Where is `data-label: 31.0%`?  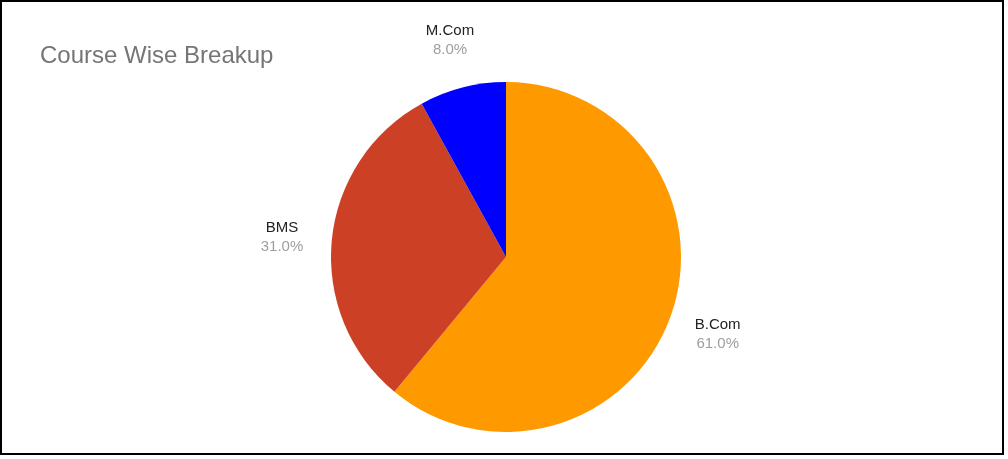 data-label: 31.0% is located at coordinates (282, 245).